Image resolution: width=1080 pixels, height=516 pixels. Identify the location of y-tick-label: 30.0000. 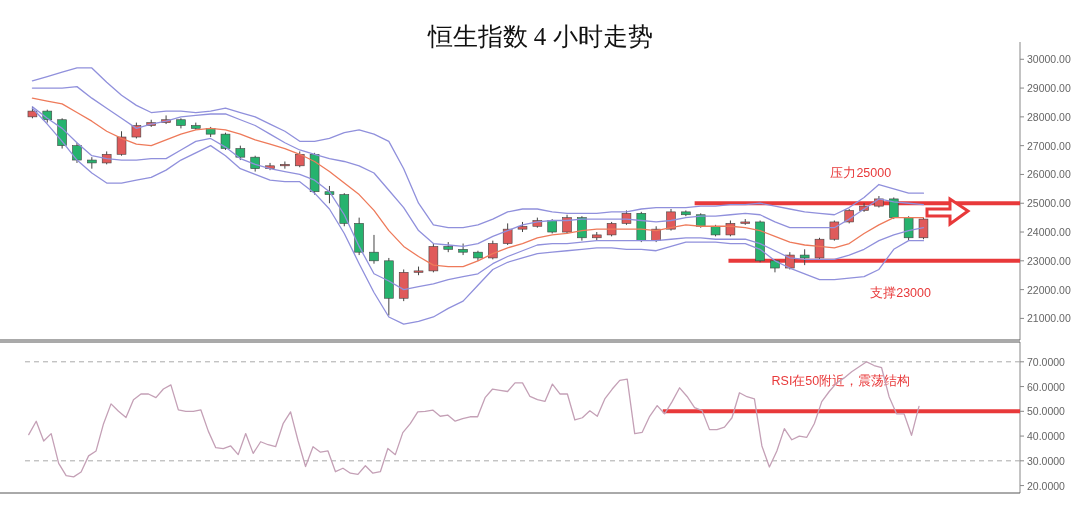
(1046, 460).